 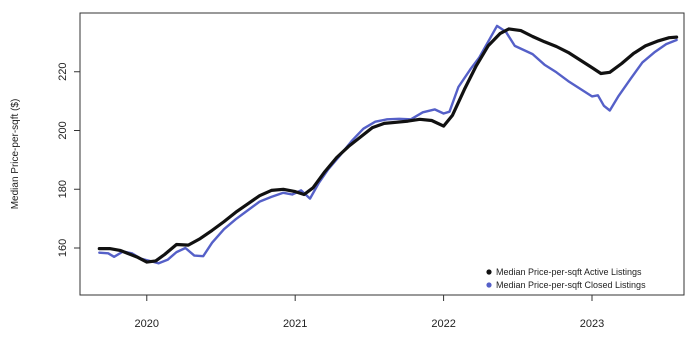 I want to click on y-tick-label: 200, so click(x=63, y=130).